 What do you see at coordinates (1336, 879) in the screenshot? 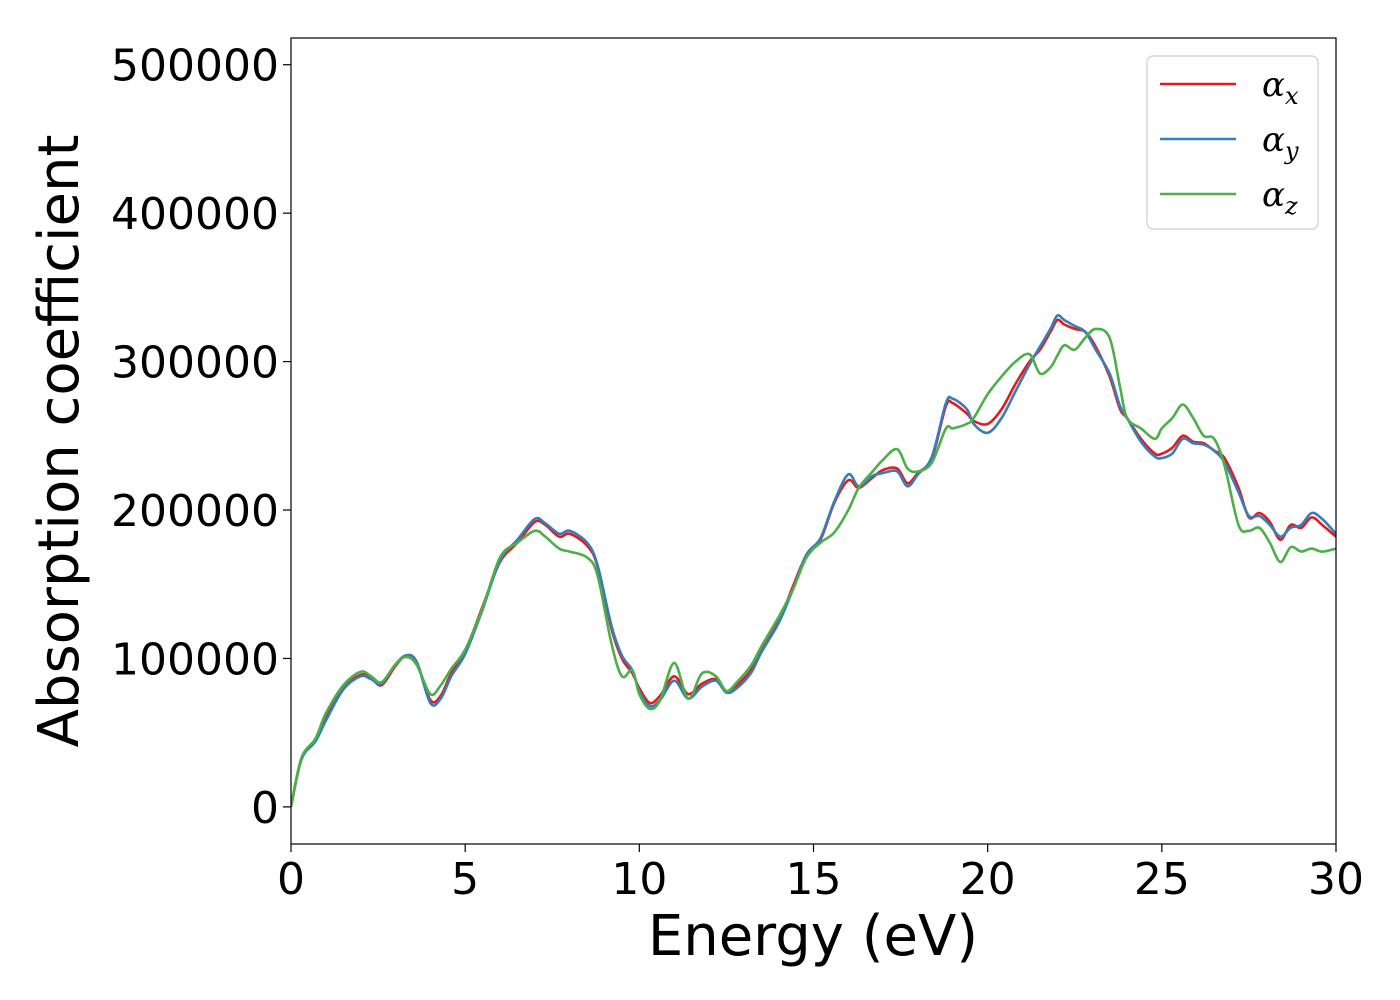
I see `x-tick-label: 30` at bounding box center [1336, 879].